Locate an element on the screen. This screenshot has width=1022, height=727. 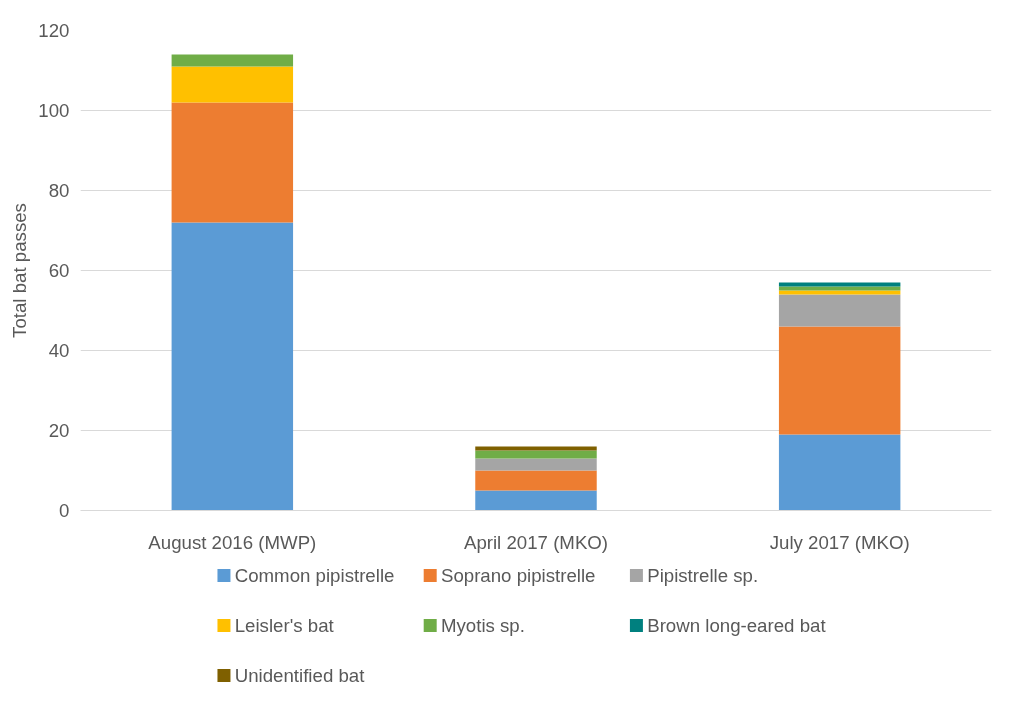
legend-label: Soprano pipistrelle is located at coordinates (518, 575).